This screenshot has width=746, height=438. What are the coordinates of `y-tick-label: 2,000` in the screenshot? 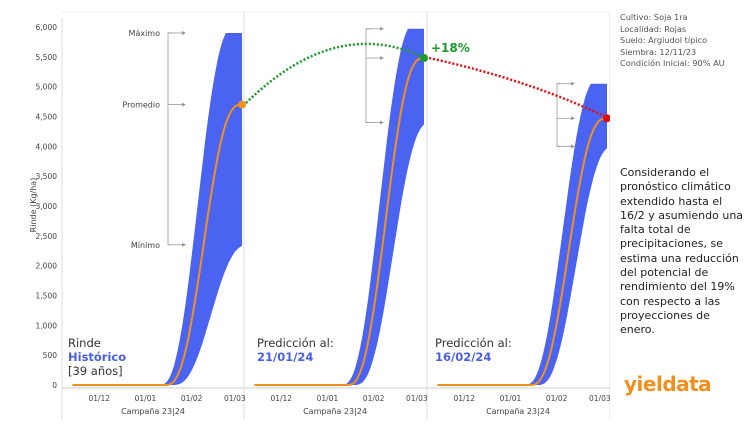 It's located at (47, 266).